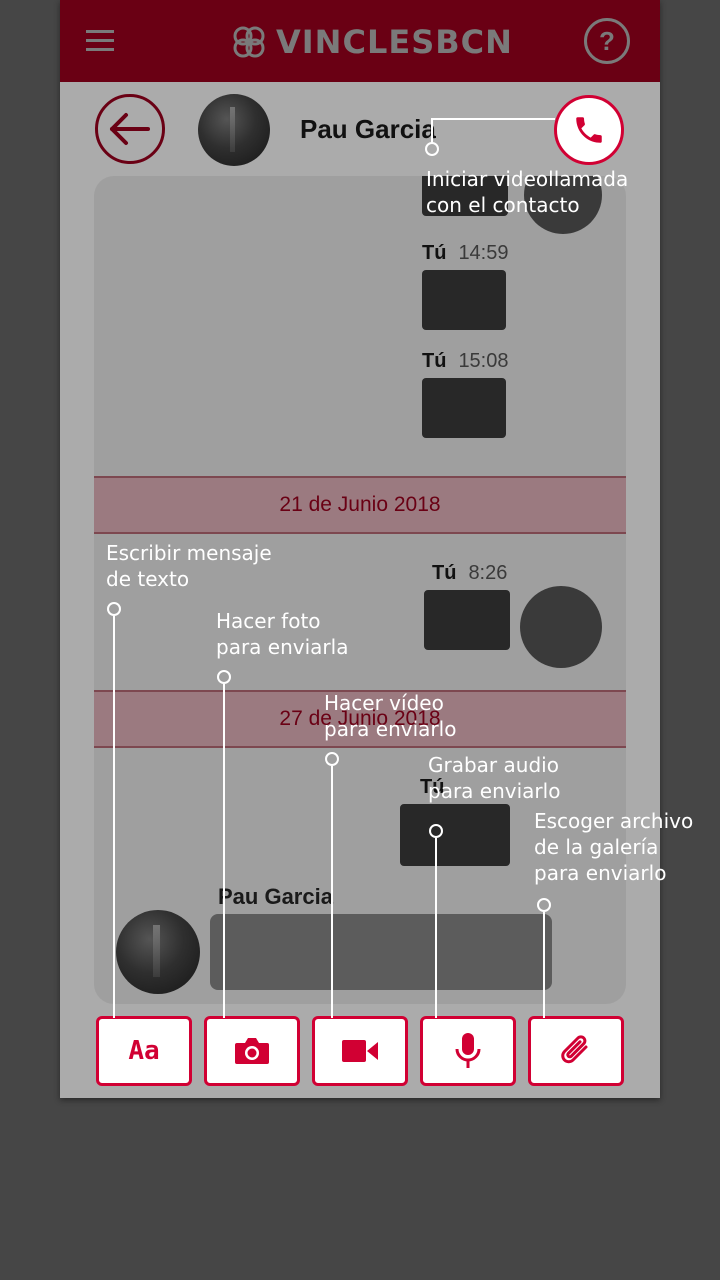  What do you see at coordinates (483, 253) in the screenshot?
I see `message-time: 14:59` at bounding box center [483, 253].